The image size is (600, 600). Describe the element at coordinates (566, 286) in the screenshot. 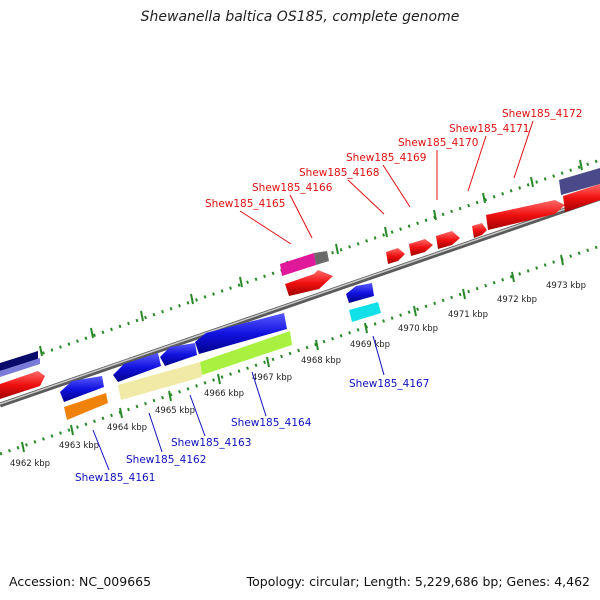

I see `tick-label: 4973 kbp` at that location.